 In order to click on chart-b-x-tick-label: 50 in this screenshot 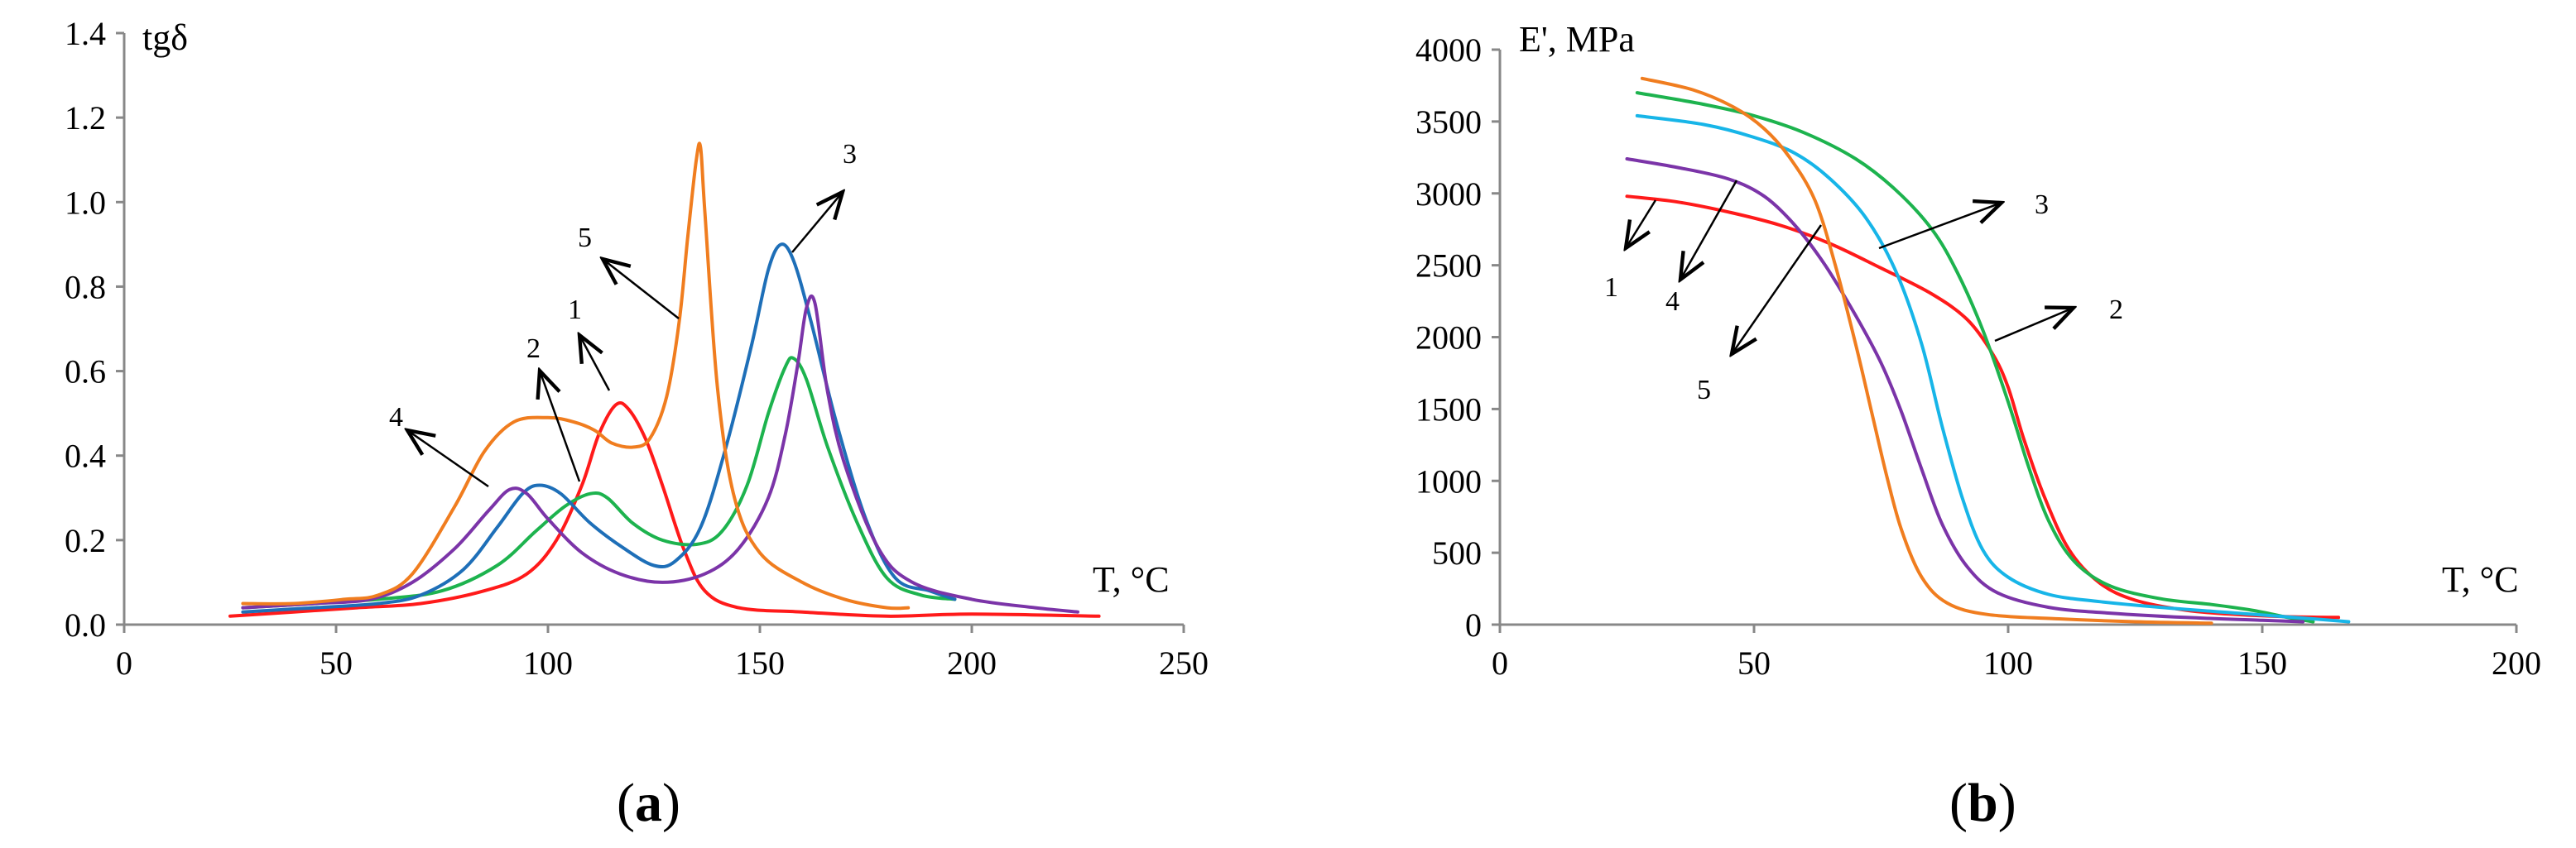, I will do `click(1754, 663)`.